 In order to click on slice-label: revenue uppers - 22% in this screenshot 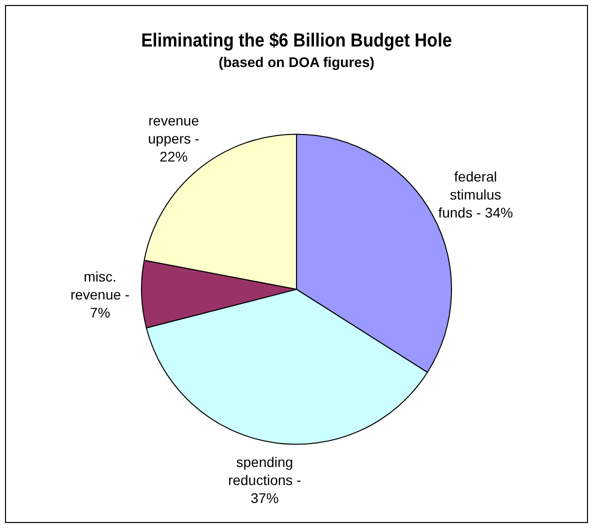, I will do `click(174, 138)`.